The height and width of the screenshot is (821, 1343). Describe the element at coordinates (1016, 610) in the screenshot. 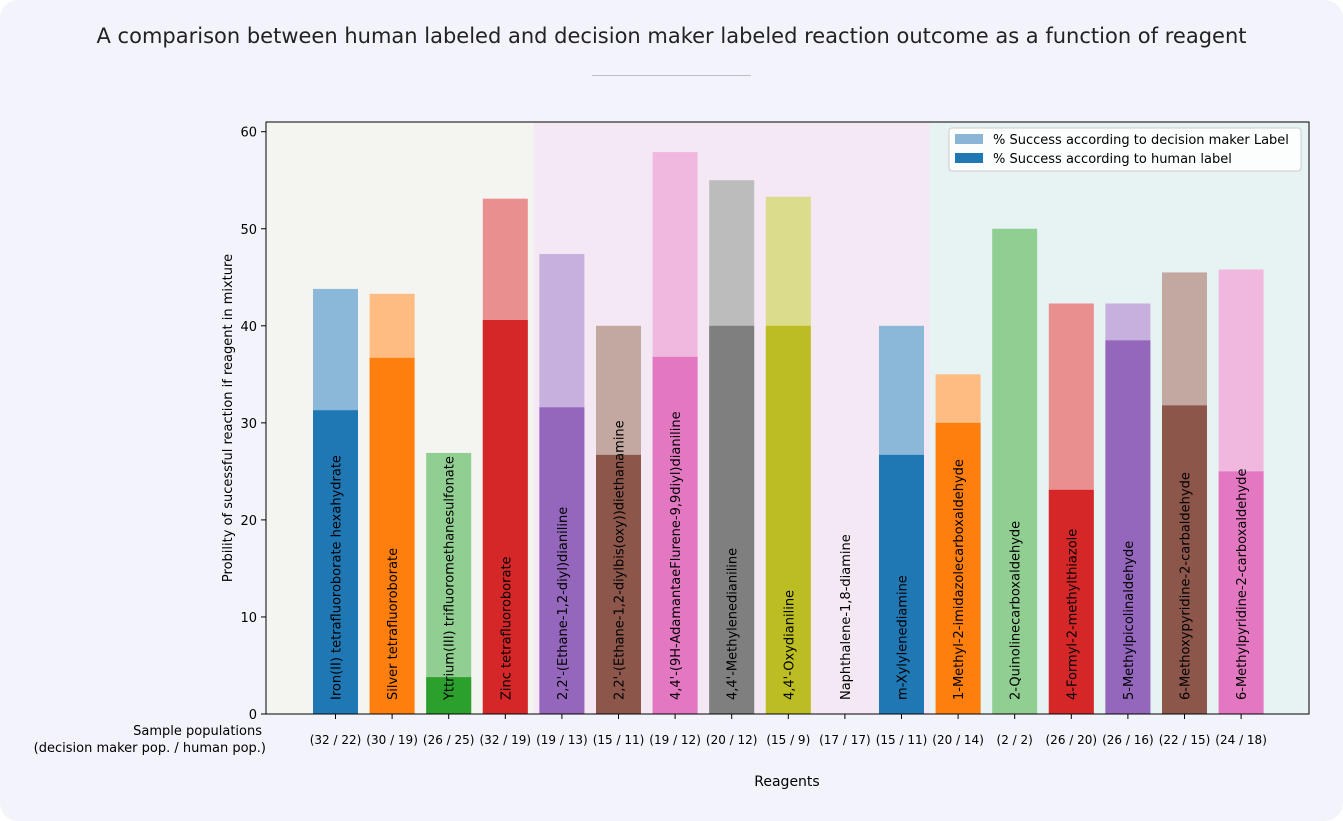

I see `bar-category-label: 2-Quinolinecarboxaldehyde` at that location.